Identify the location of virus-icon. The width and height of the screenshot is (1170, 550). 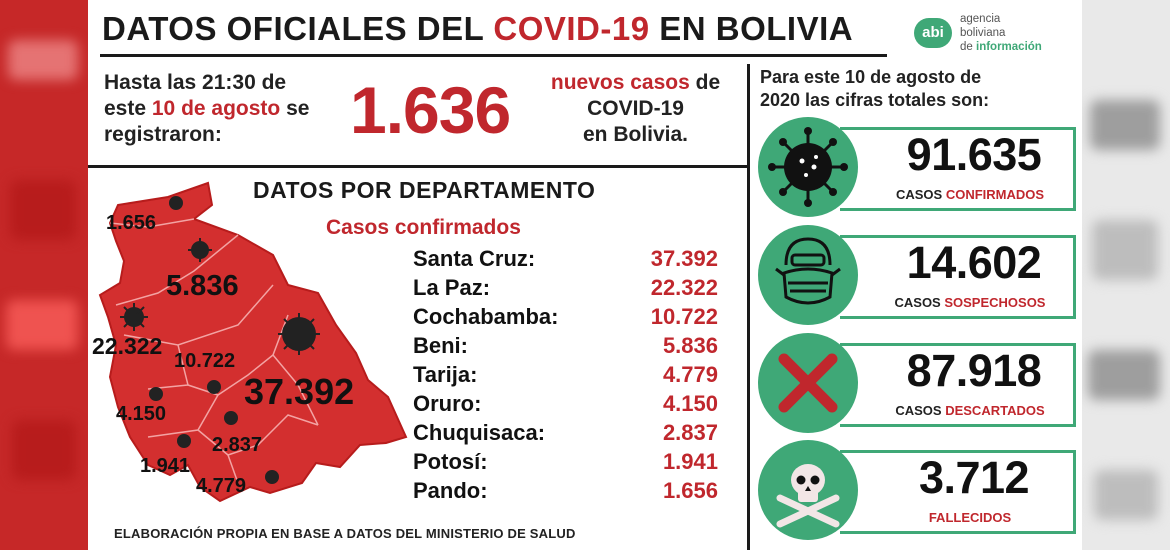
(808, 167).